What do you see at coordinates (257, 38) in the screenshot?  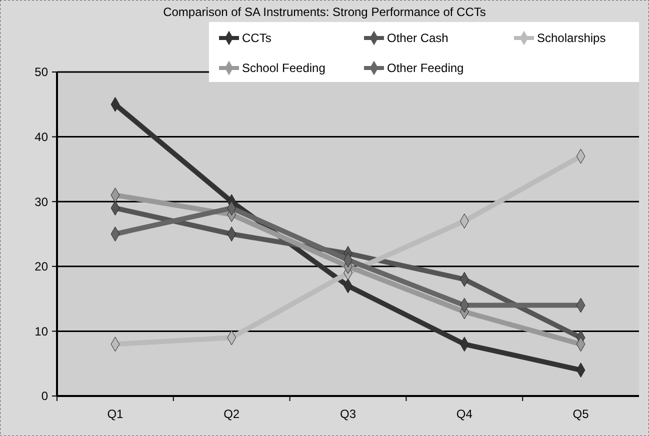 I see `legend-label: CCTs` at bounding box center [257, 38].